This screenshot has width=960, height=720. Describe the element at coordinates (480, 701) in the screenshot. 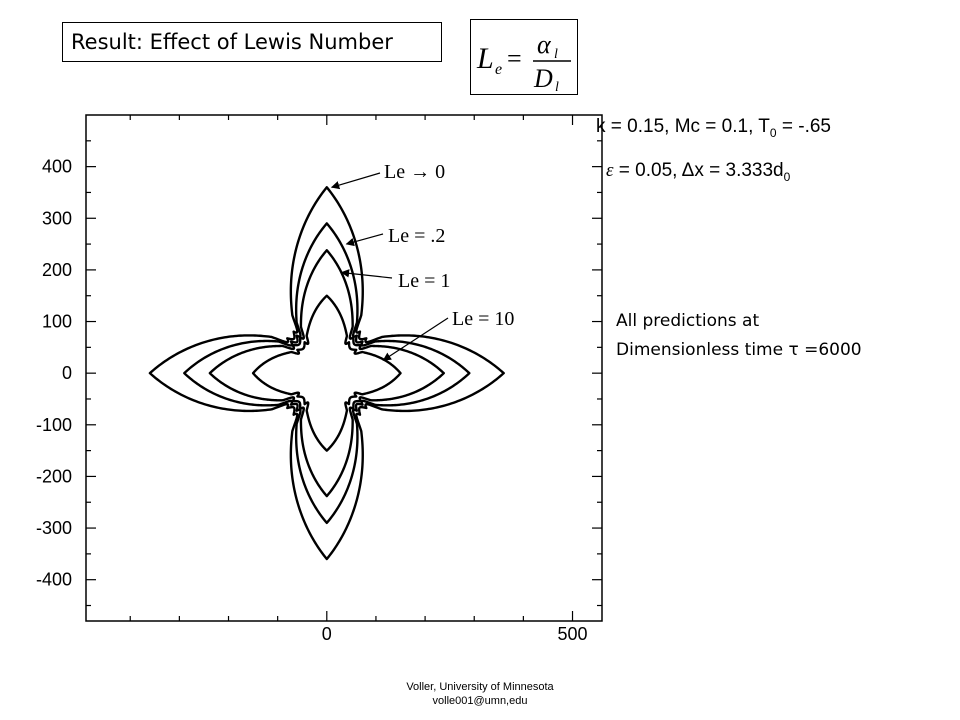

I see `footer-email: volle001@umn,edu` at that location.